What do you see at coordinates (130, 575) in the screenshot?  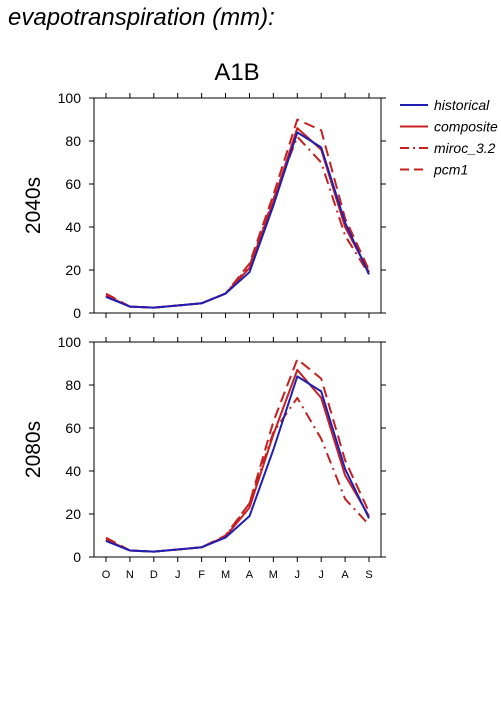 I see `x-tick-label: N` at bounding box center [130, 575].